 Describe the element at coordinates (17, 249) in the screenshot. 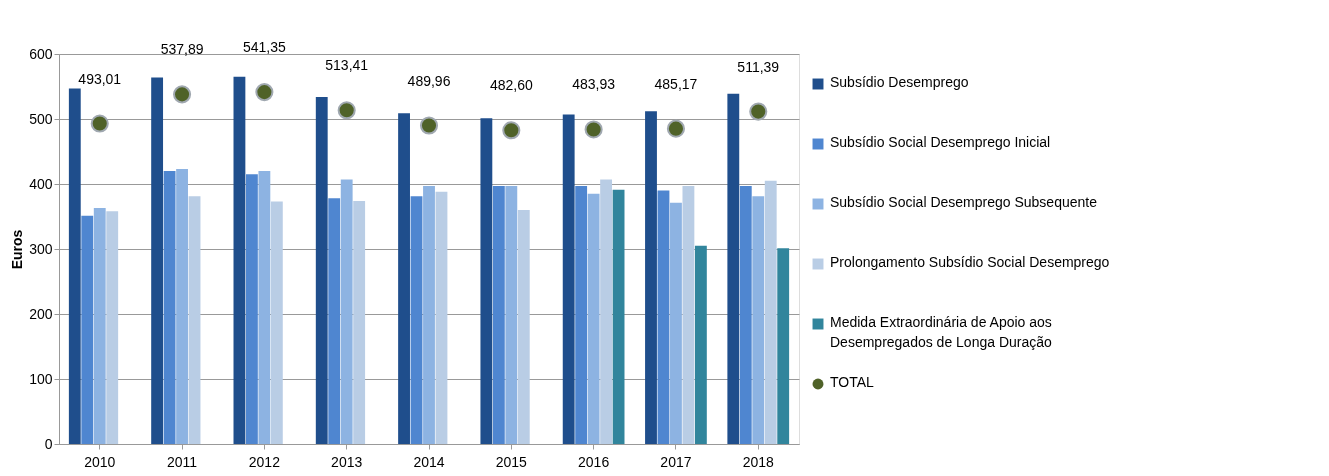

I see `y-axis-title: Euros` at that location.